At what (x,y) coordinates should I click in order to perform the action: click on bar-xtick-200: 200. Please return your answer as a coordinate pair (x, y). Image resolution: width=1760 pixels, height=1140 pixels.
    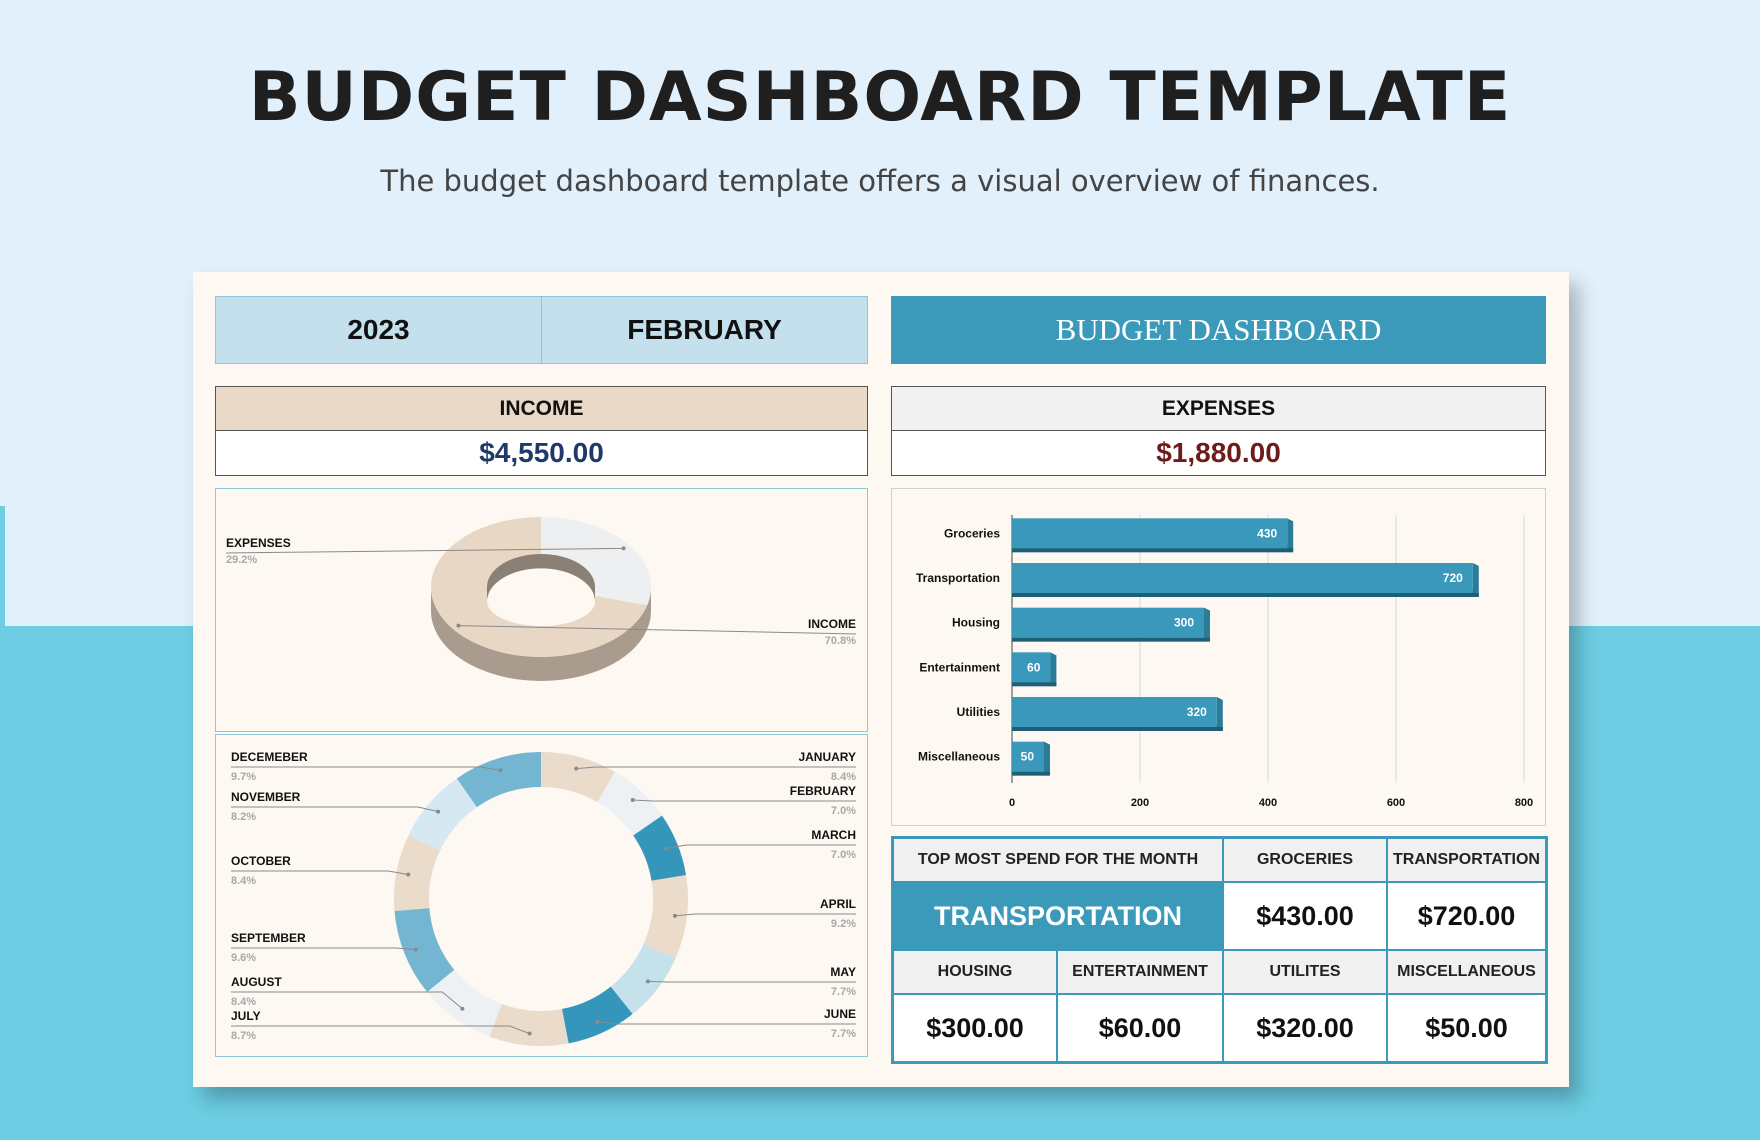
    Looking at the image, I should click on (1140, 803).